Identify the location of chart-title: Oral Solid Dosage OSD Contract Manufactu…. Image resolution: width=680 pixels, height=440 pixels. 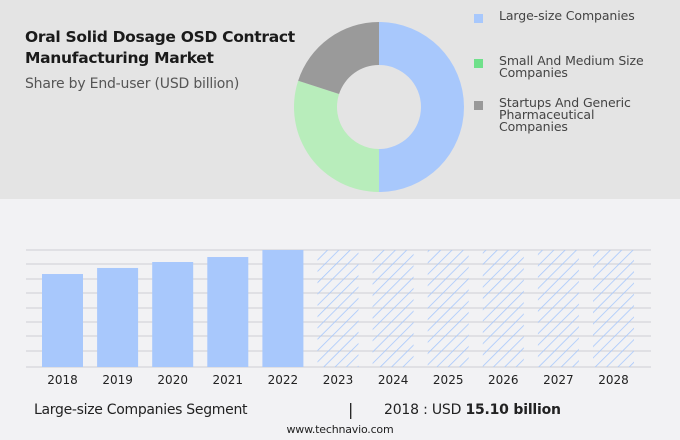
(160, 48).